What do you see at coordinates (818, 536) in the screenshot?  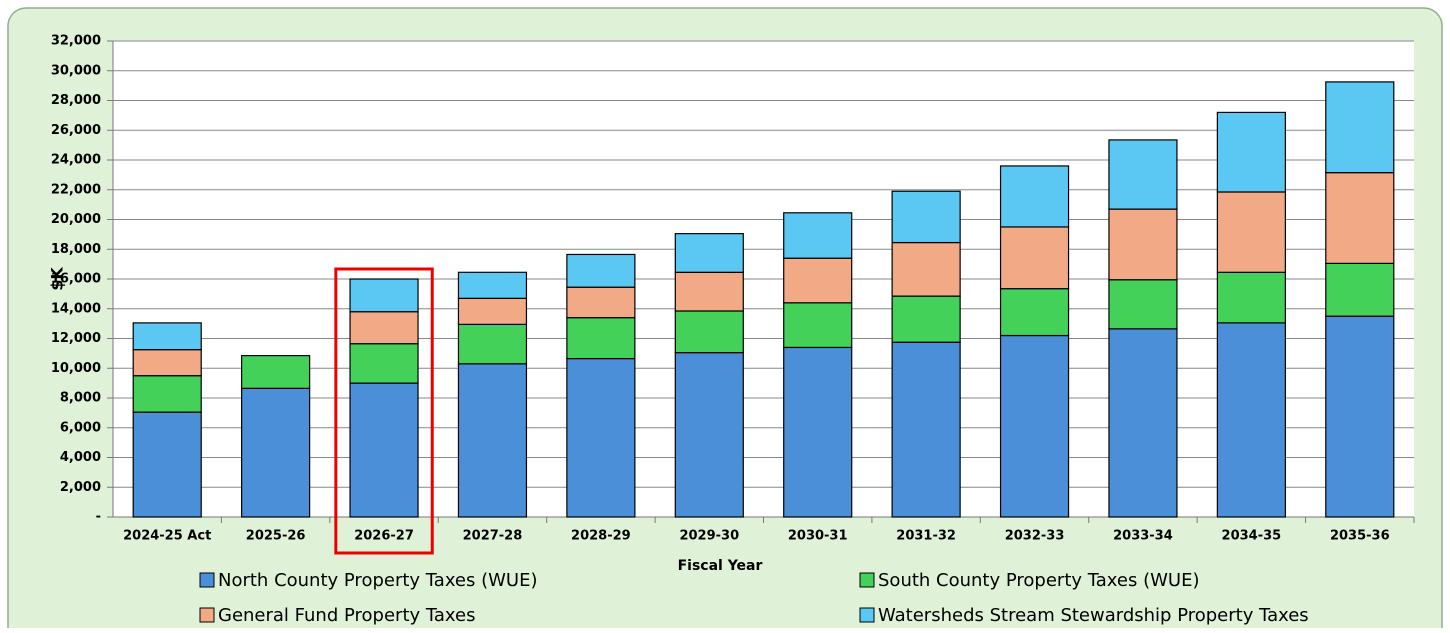 I see `x-tick-label: 2030-31` at bounding box center [818, 536].